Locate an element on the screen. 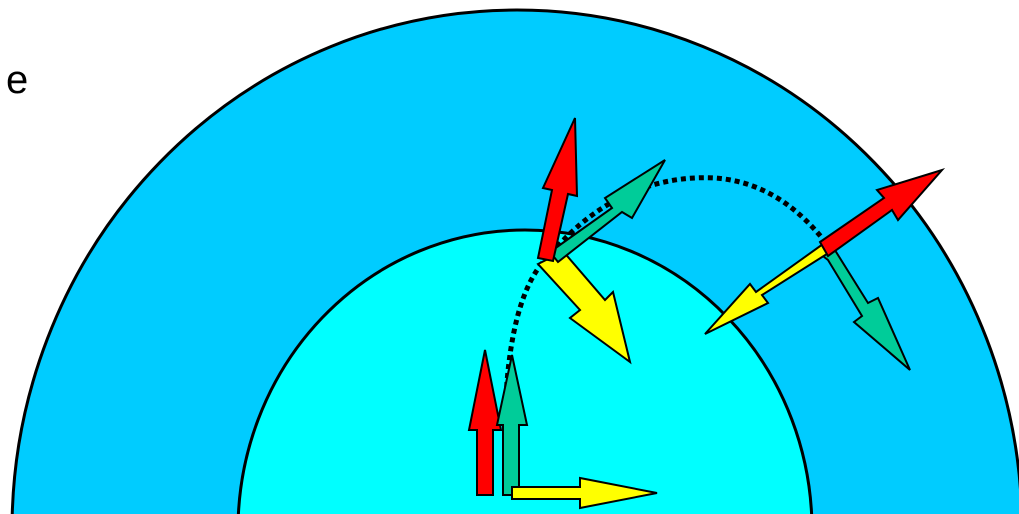 The image size is (1019, 514). top-yellow-down-right-arrow is located at coordinates (584, 306).